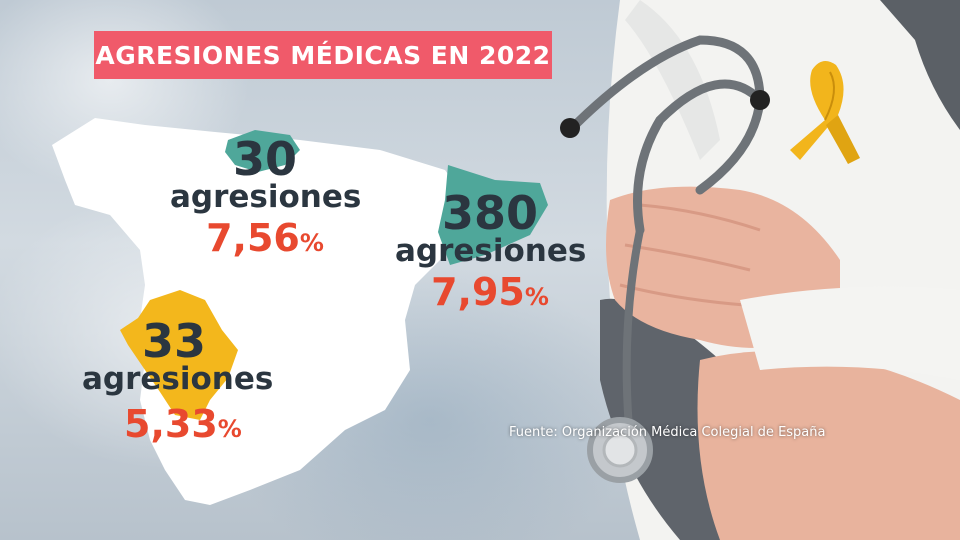 The width and height of the screenshot is (960, 540). What do you see at coordinates (265, 238) in the screenshot?
I see `aggression-percent: 7,56%` at bounding box center [265, 238].